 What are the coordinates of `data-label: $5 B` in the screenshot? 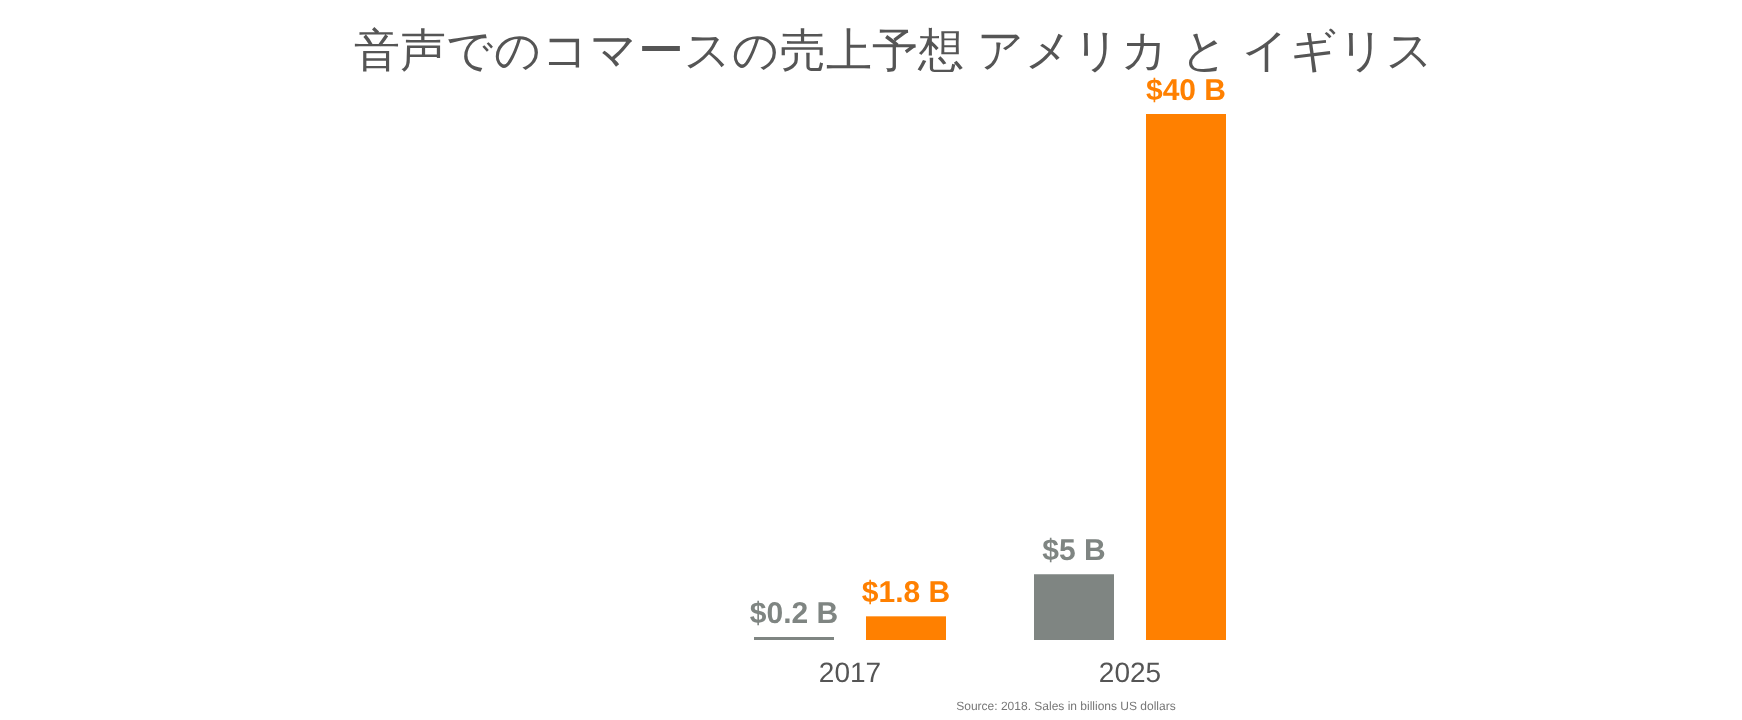 It's located at (1074, 551).